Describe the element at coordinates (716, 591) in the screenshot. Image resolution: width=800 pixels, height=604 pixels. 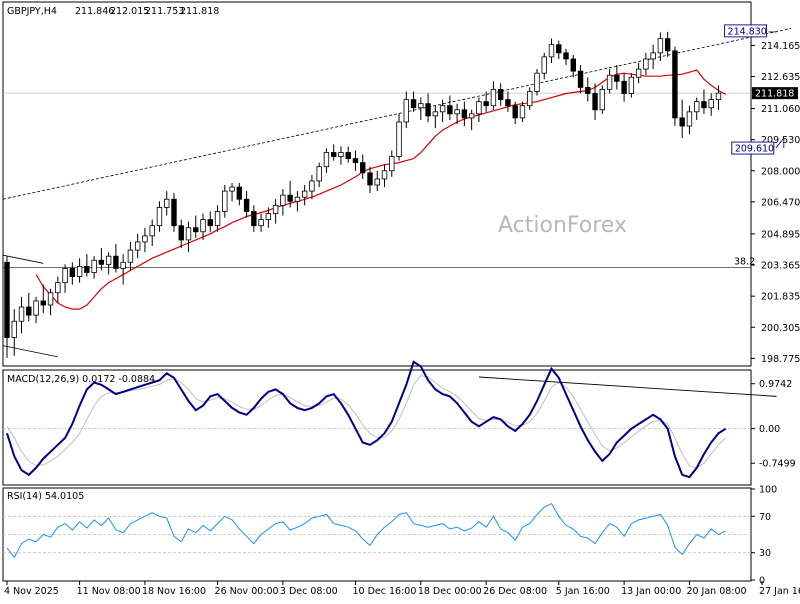
I see `x-tick-label: 20 Jan 08:00` at that location.